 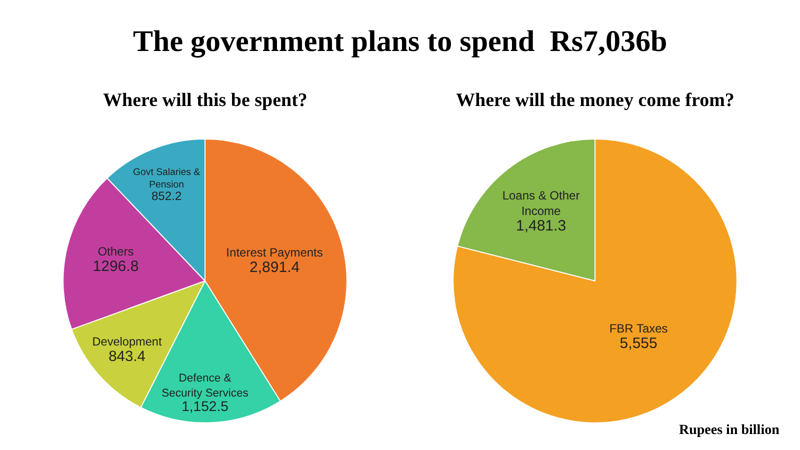 What do you see at coordinates (205, 406) in the screenshot?
I see `data-label: 1,152.5` at bounding box center [205, 406].